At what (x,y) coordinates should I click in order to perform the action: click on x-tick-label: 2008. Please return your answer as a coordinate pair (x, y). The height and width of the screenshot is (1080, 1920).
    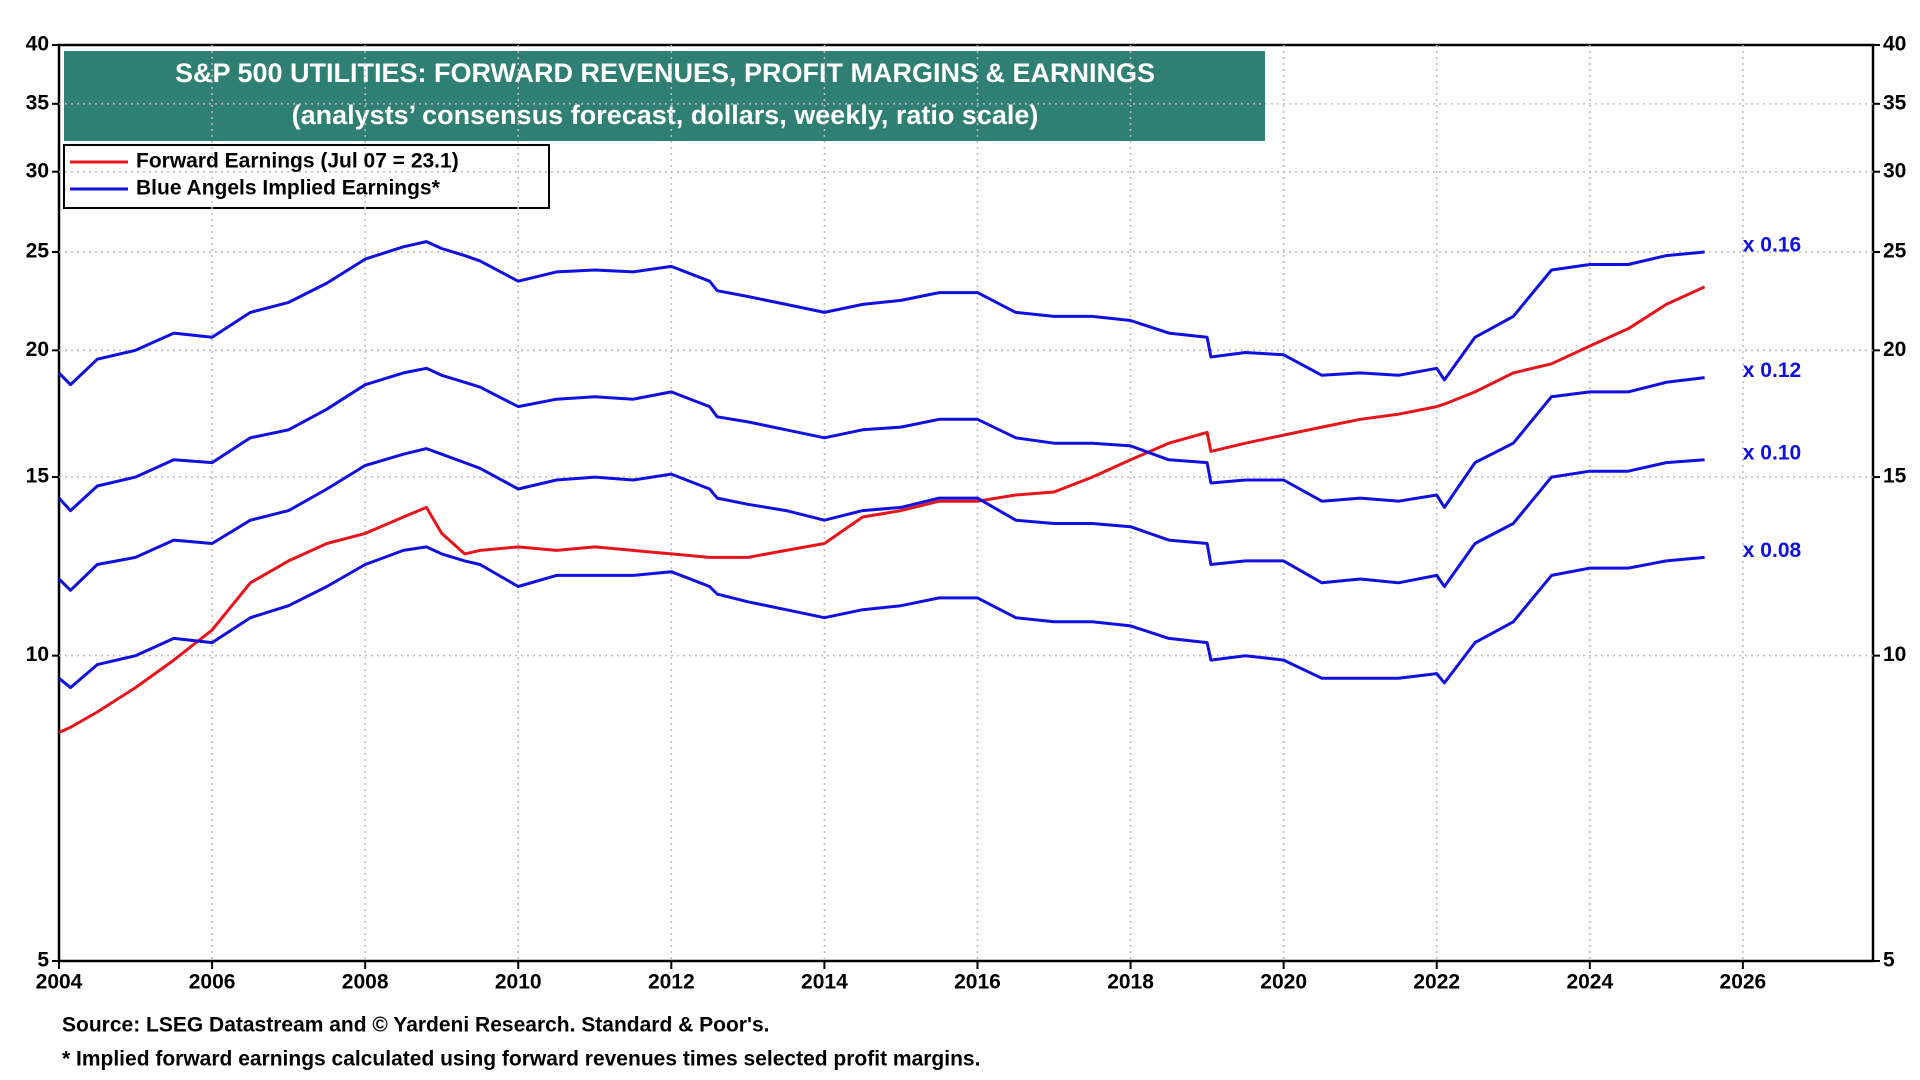
    Looking at the image, I should click on (365, 982).